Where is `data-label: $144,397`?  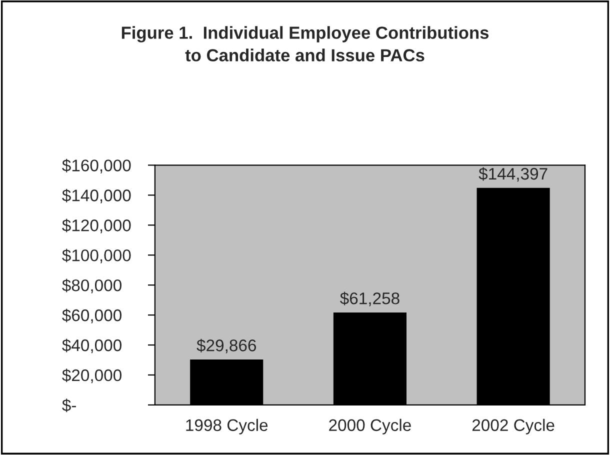
data-label: $144,397 is located at coordinates (513, 174).